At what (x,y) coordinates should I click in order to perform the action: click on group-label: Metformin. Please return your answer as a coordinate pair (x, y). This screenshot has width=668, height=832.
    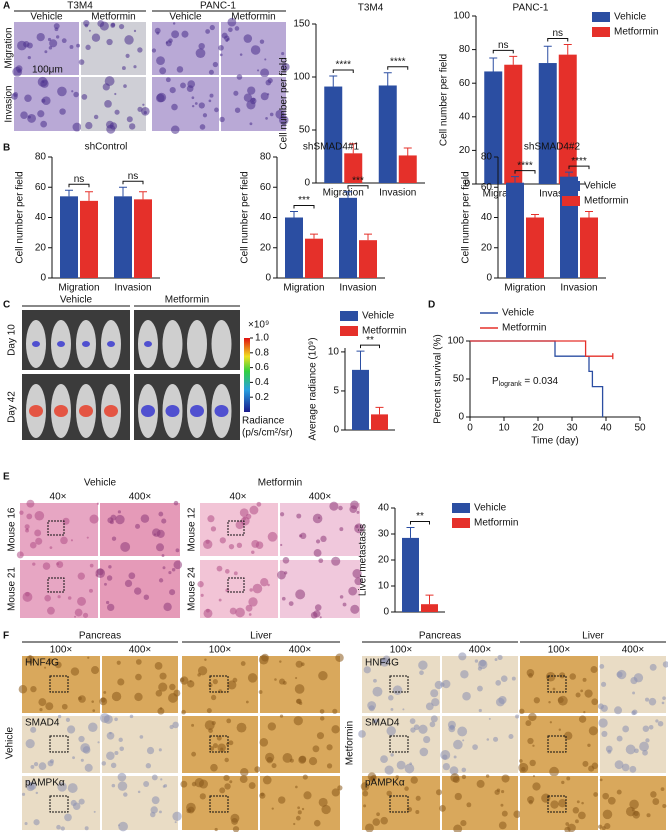
    Looking at the image, I should click on (350, 743).